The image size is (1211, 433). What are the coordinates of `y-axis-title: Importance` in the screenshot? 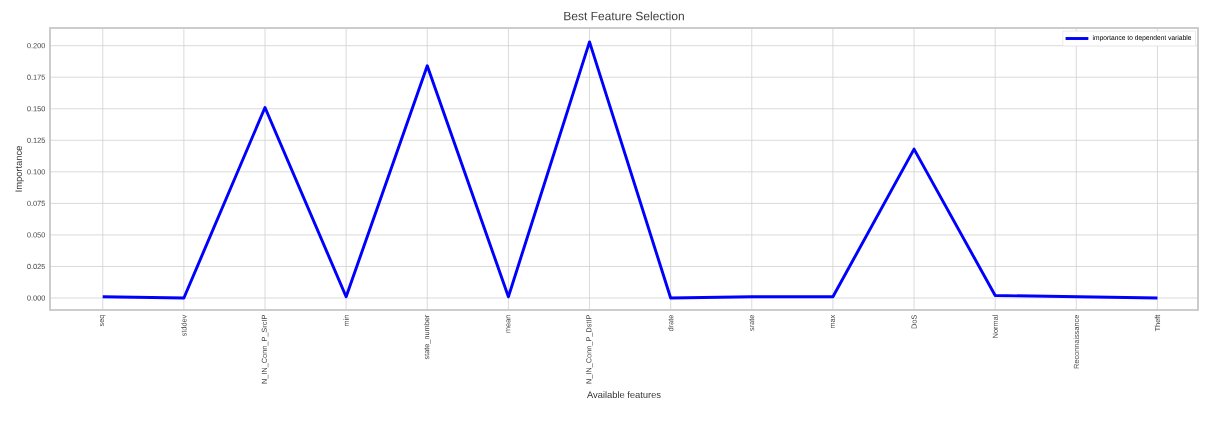 It's located at (19, 169).